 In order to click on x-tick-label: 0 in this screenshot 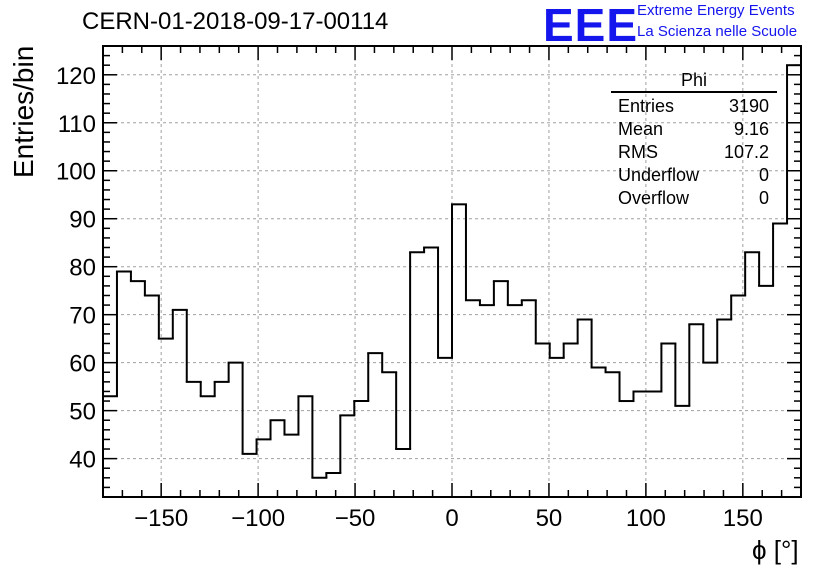, I will do `click(451, 518)`.